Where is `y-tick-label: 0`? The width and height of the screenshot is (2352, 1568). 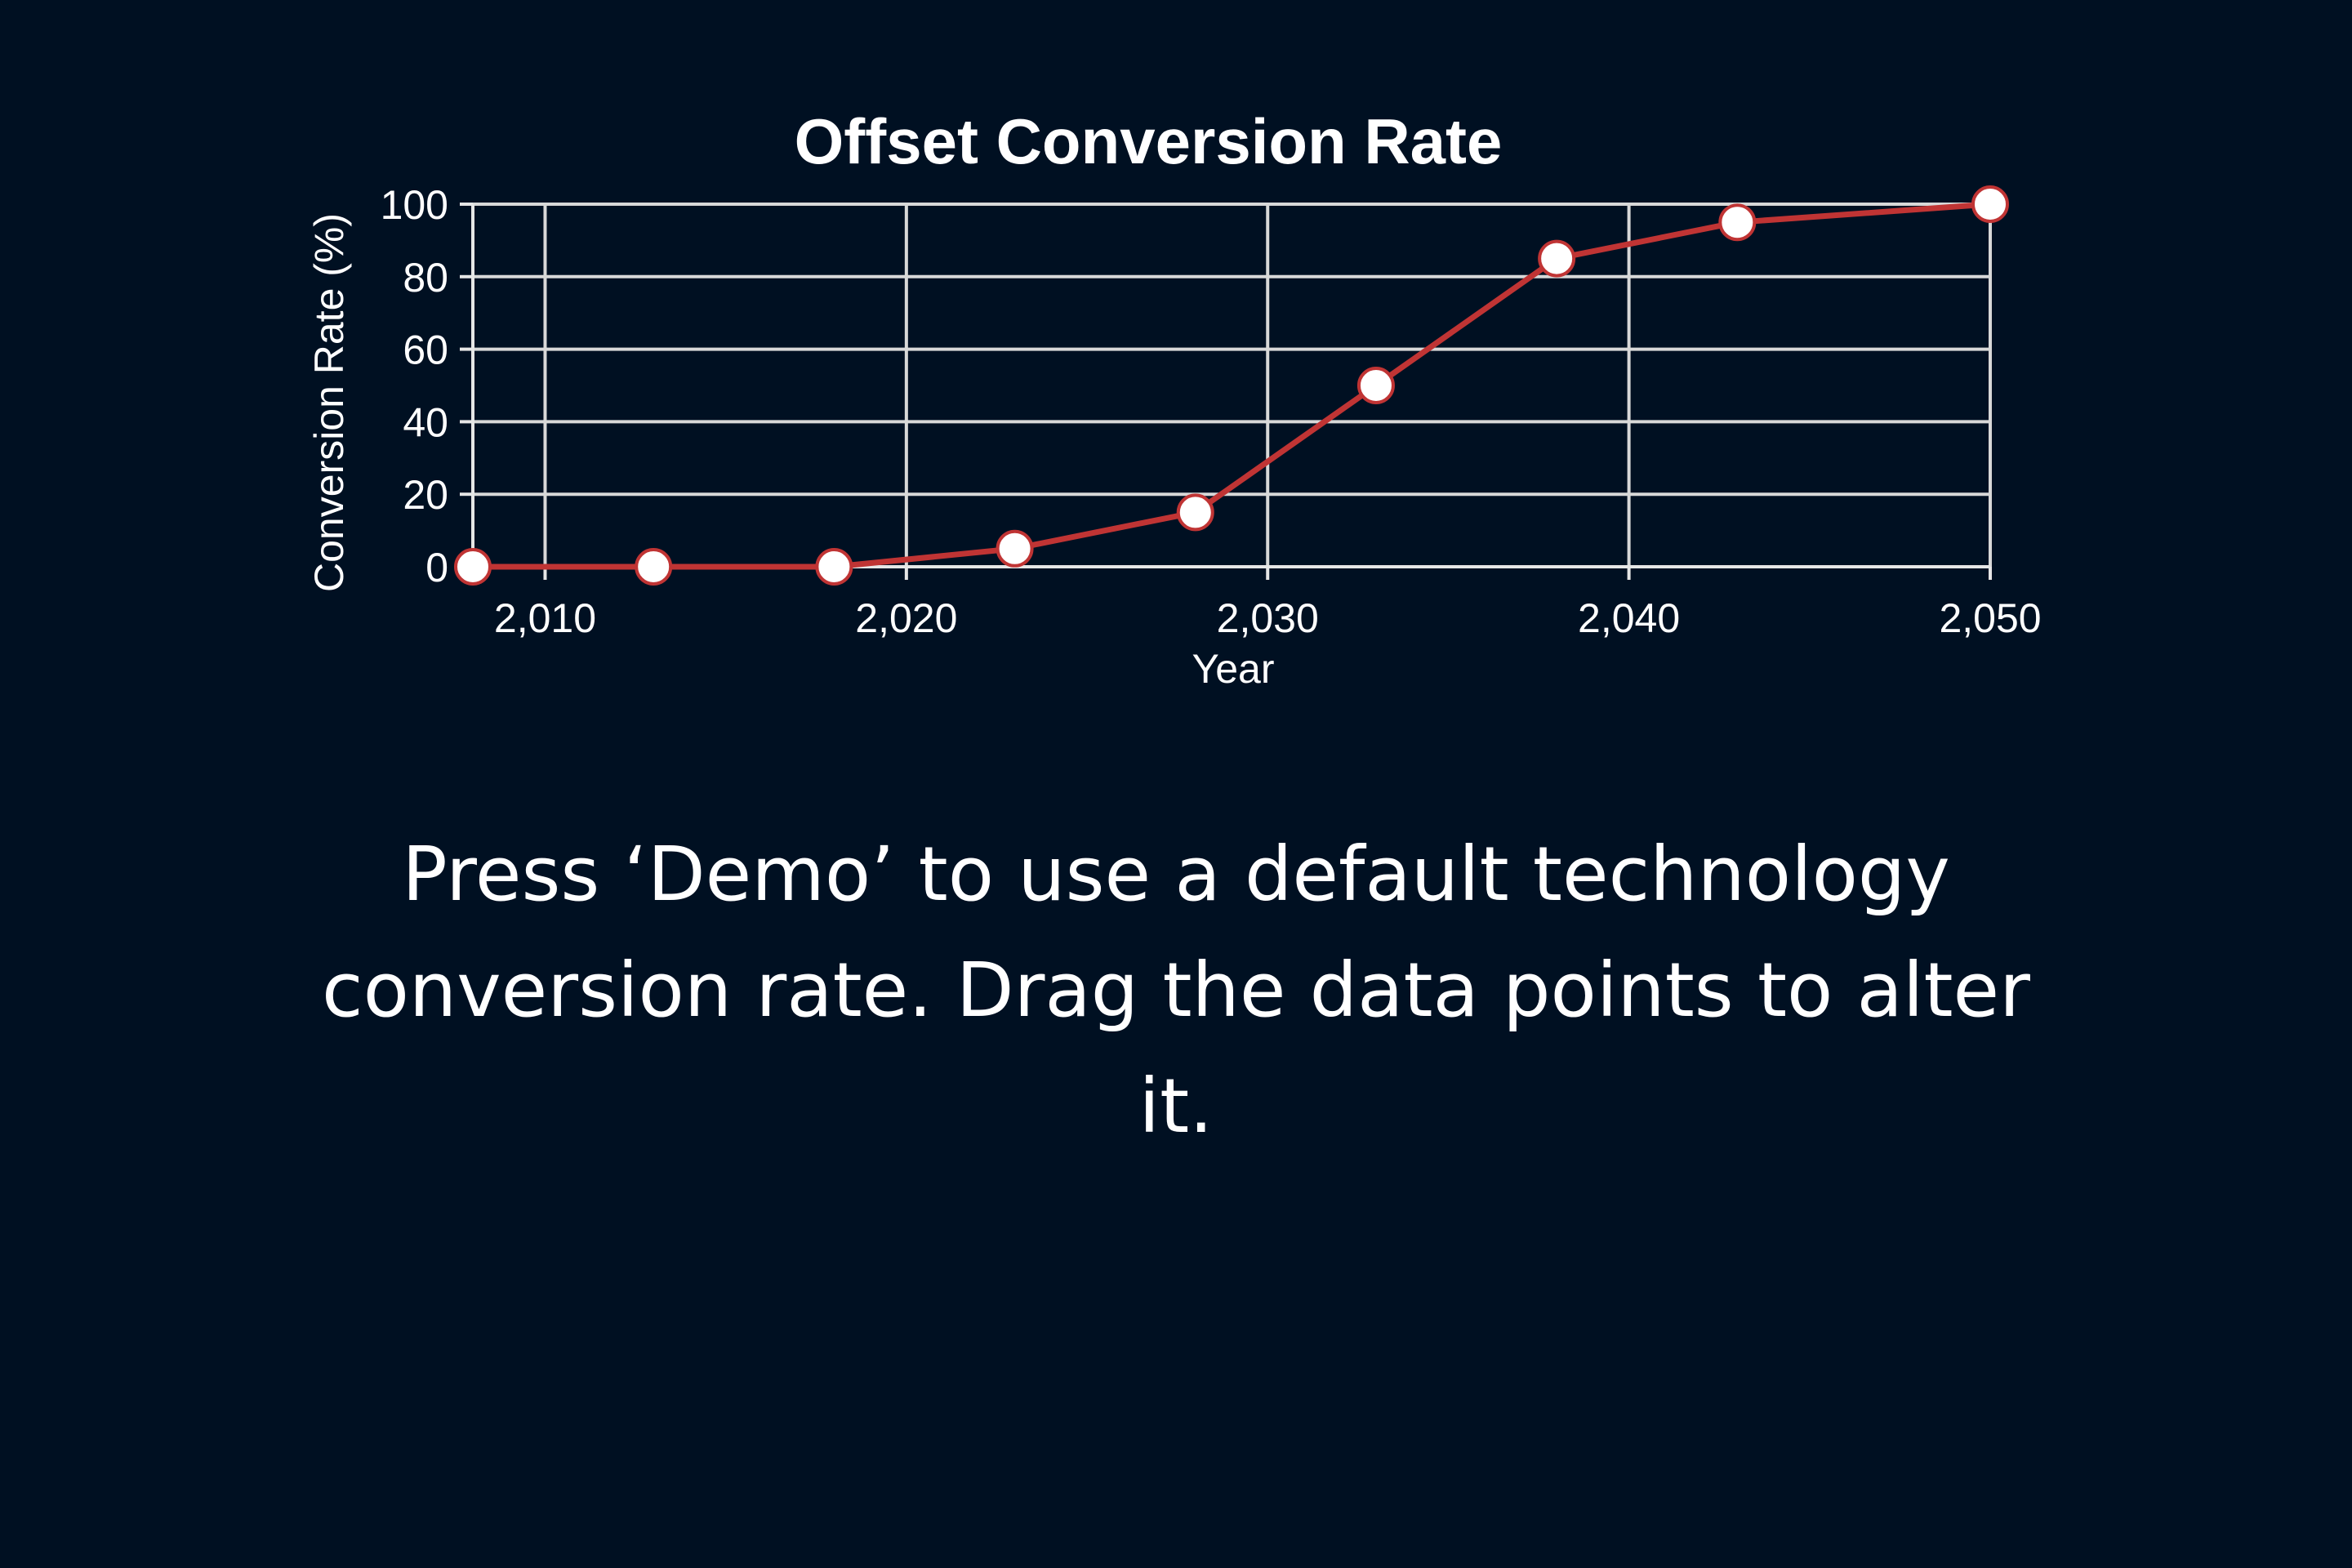 y-tick-label: 0 is located at coordinates (436, 567).